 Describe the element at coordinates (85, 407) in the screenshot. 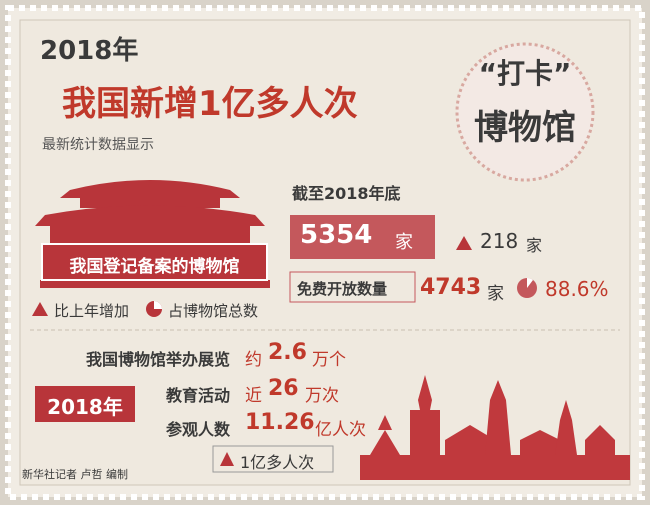

I see `activities-year: 2018年` at that location.